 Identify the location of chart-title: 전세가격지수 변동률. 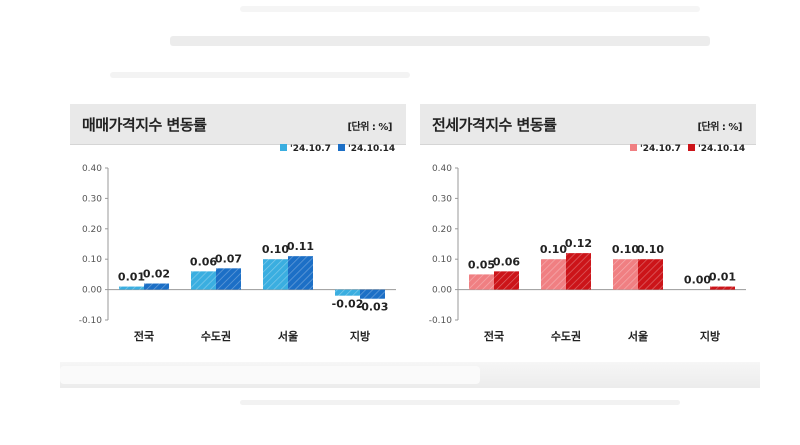
(494, 125).